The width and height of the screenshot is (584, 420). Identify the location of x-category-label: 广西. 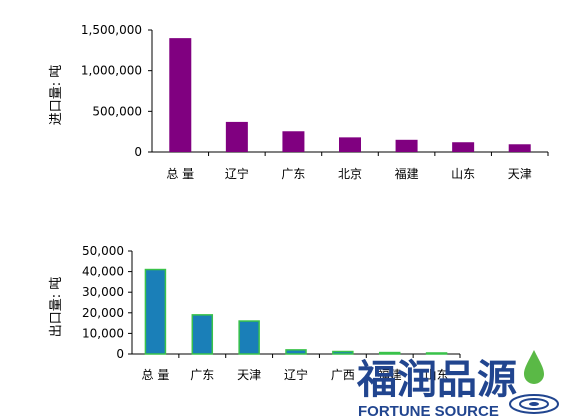
(343, 375).